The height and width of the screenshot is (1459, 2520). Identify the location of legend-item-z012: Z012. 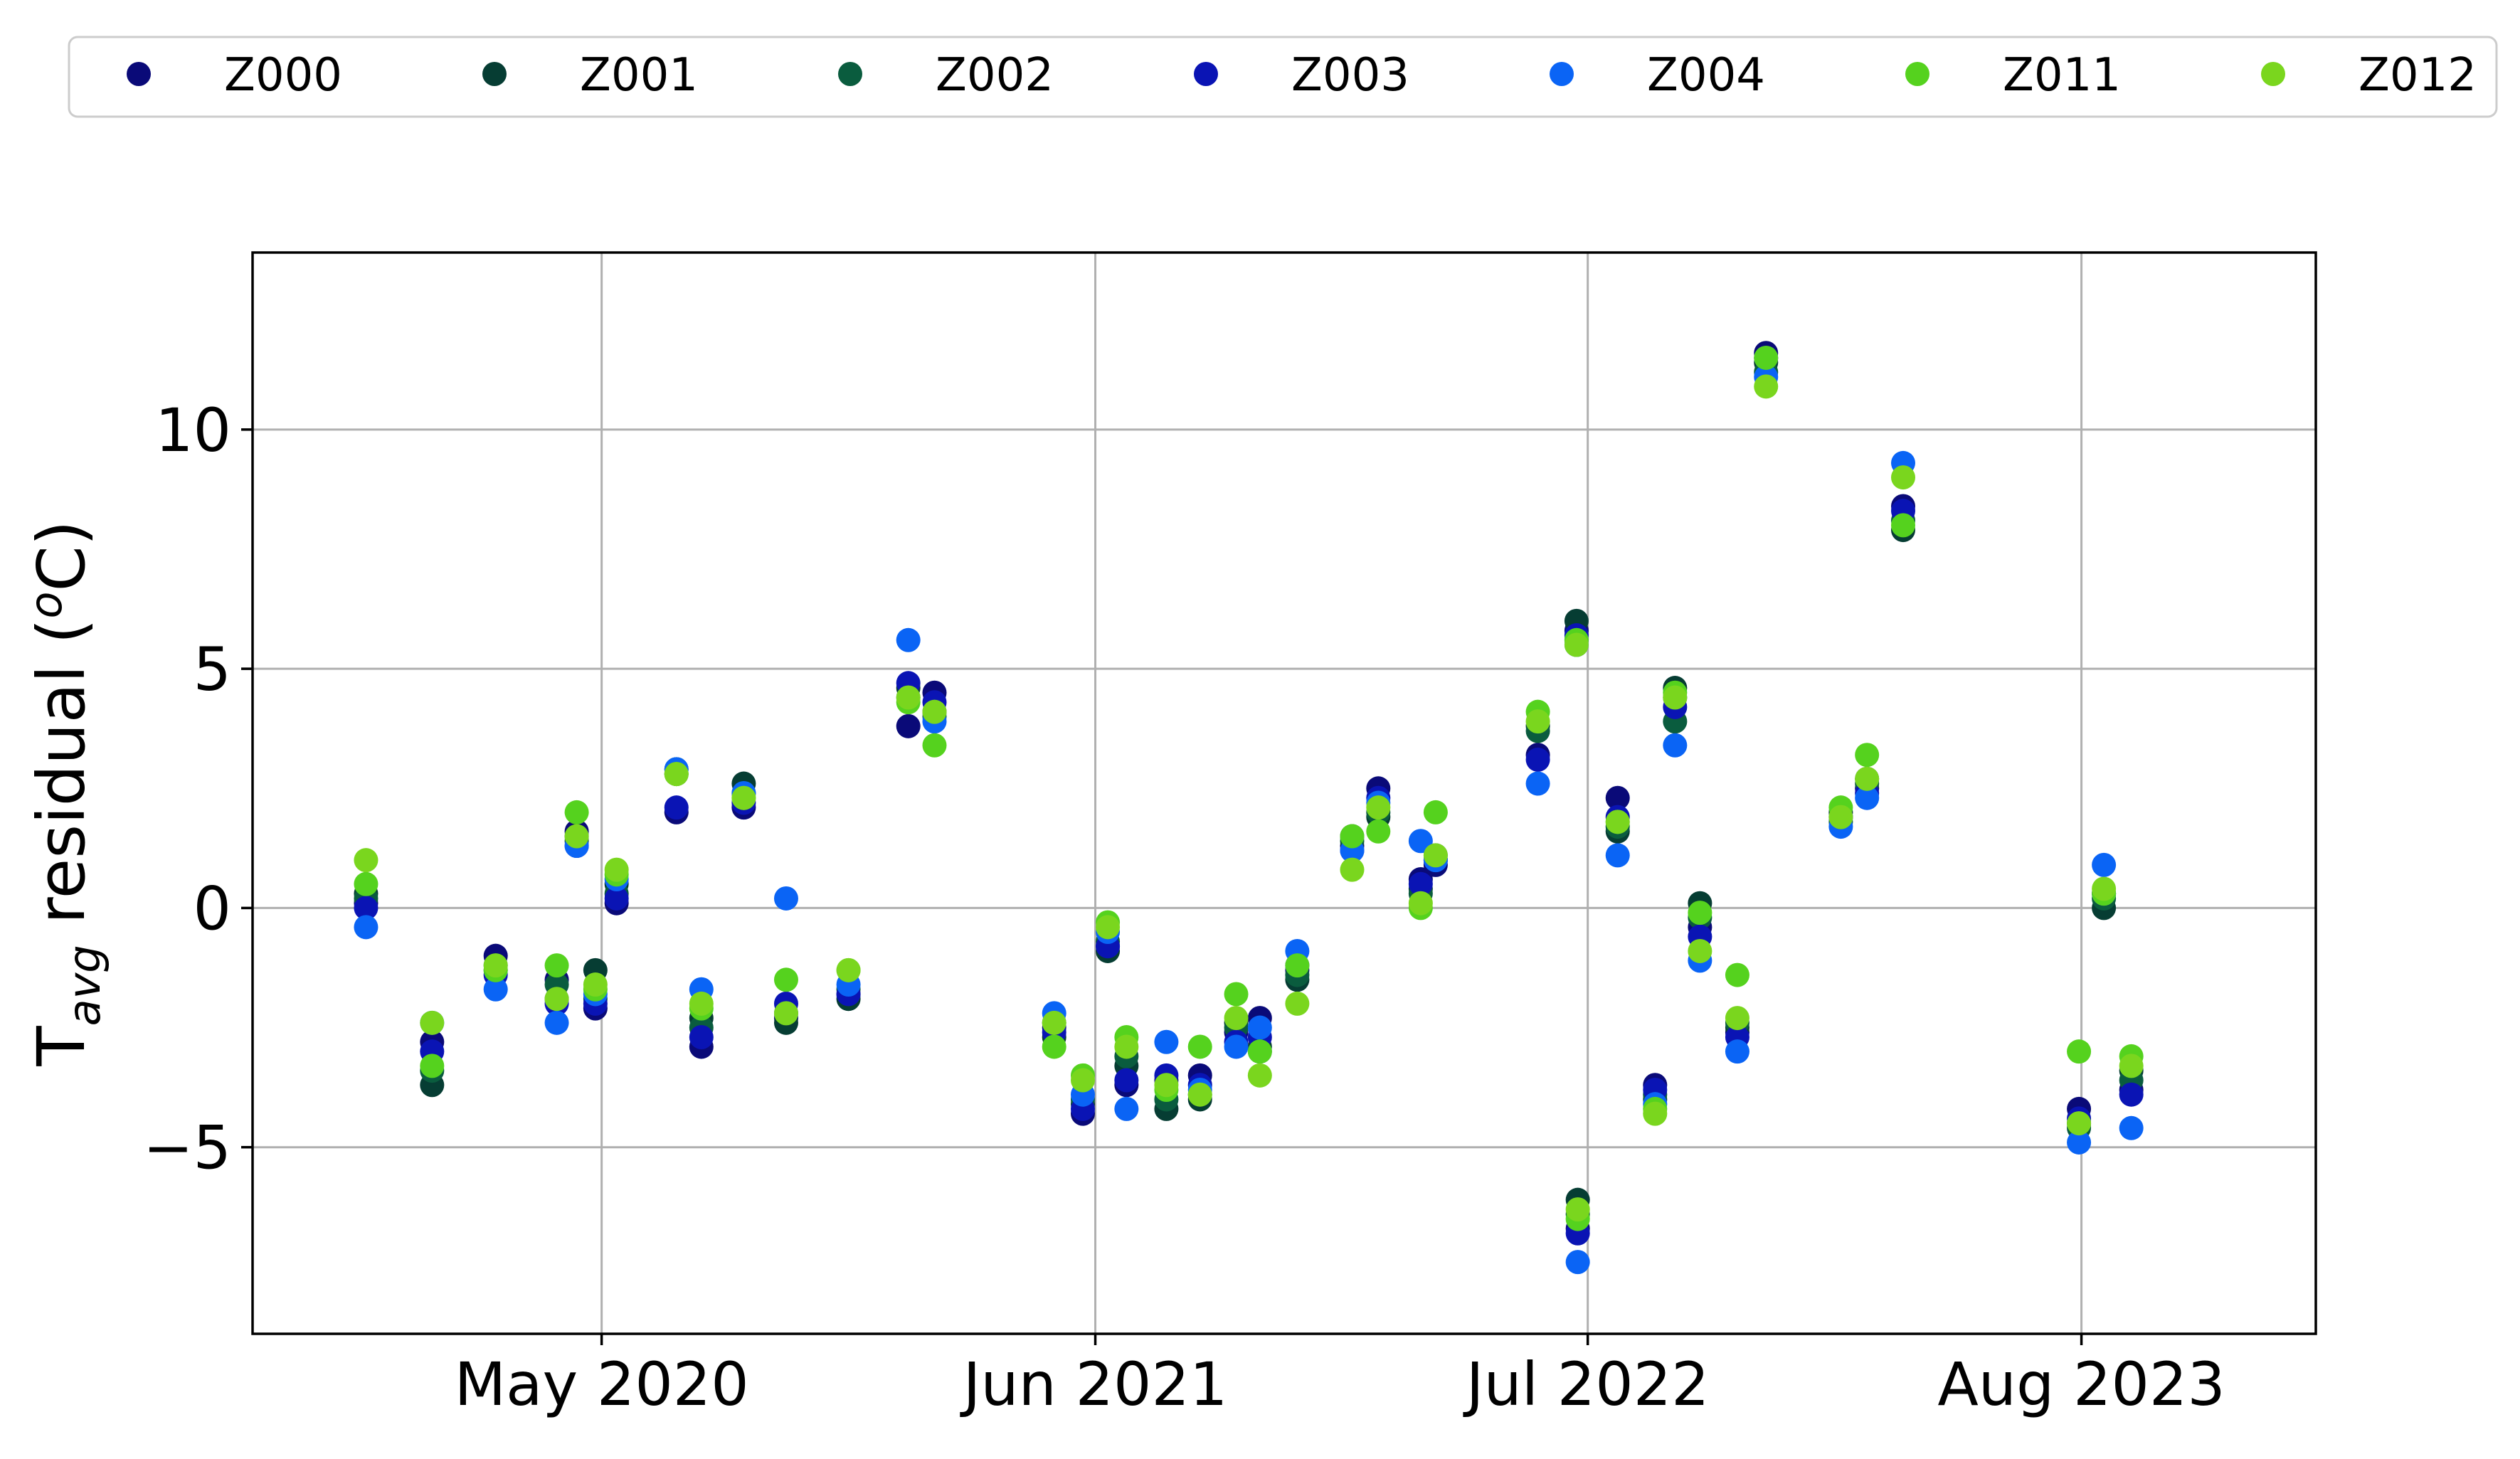
(2369, 76).